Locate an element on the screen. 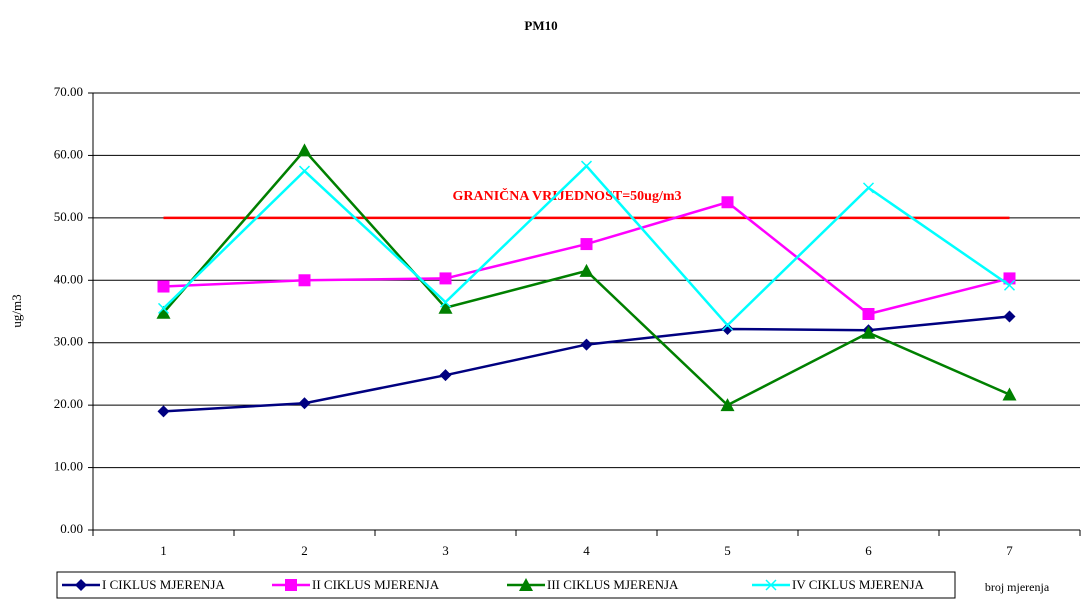  legend-label: III CIKLUS MJERENJA is located at coordinates (613, 584).